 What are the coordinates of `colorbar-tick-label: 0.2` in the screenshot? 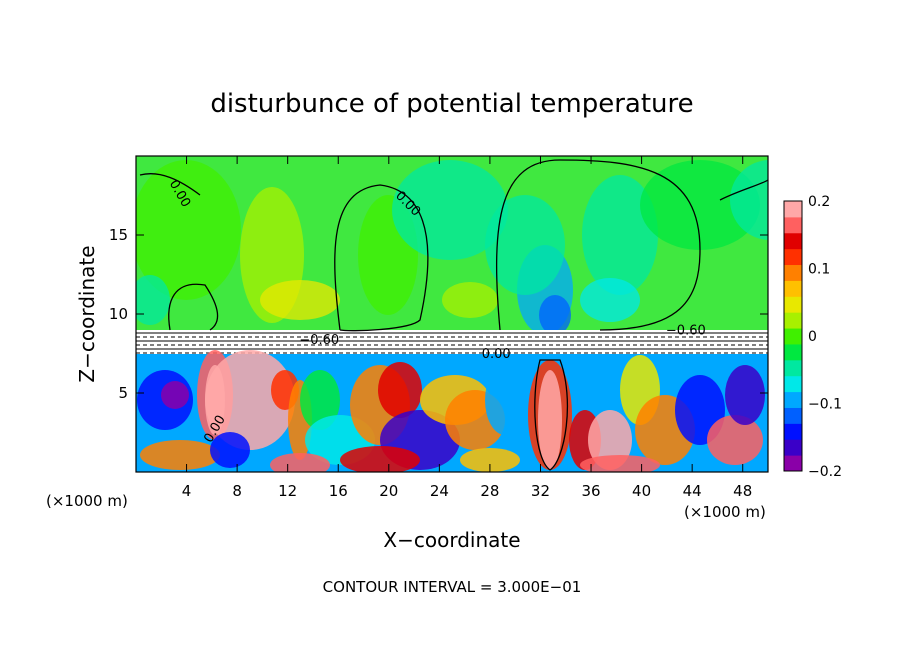 It's located at (819, 202).